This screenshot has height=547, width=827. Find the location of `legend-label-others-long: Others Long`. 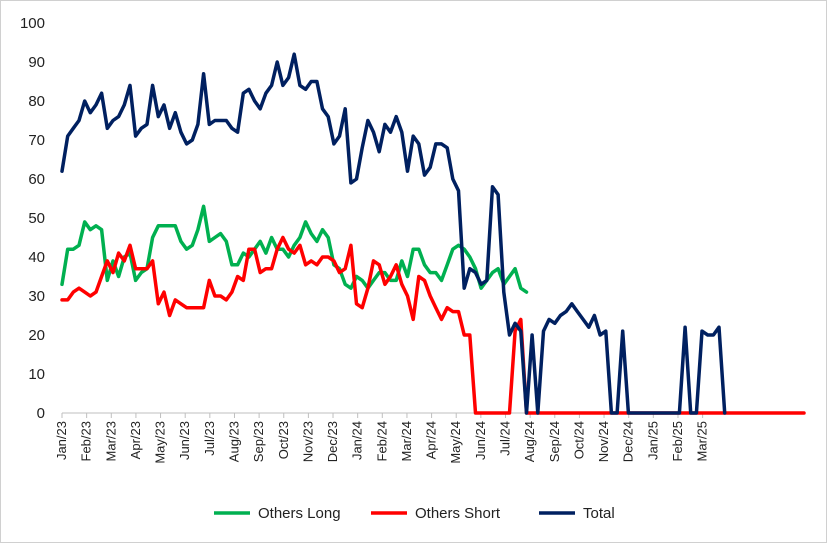

legend-label-others-long: Others Long is located at coordinates (299, 513).